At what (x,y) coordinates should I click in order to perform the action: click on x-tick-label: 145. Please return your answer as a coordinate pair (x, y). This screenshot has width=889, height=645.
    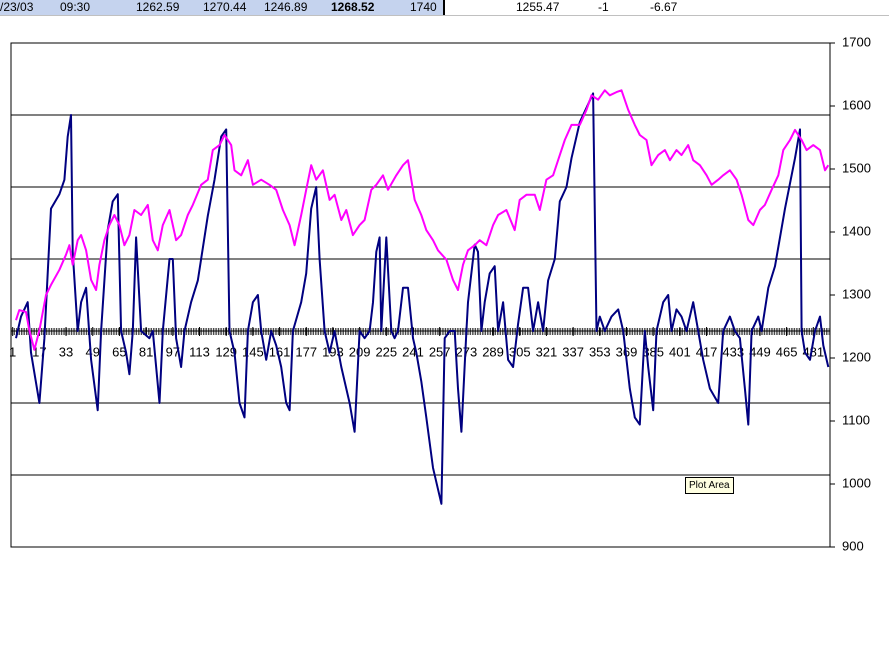
    Looking at the image, I should click on (253, 351).